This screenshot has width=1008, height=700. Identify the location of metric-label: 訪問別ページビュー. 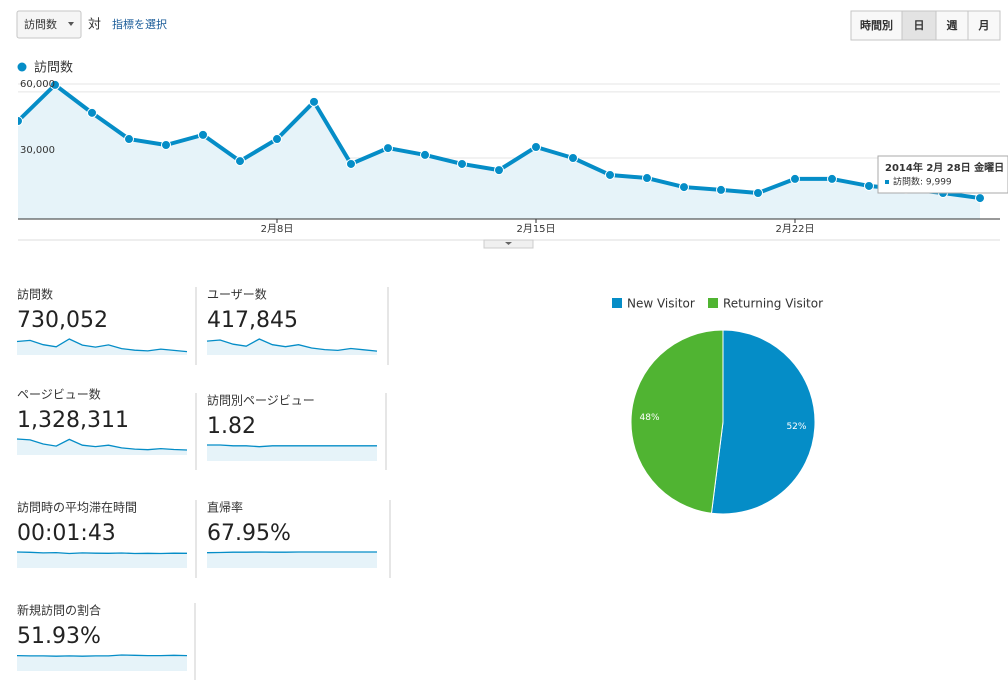
(261, 400).